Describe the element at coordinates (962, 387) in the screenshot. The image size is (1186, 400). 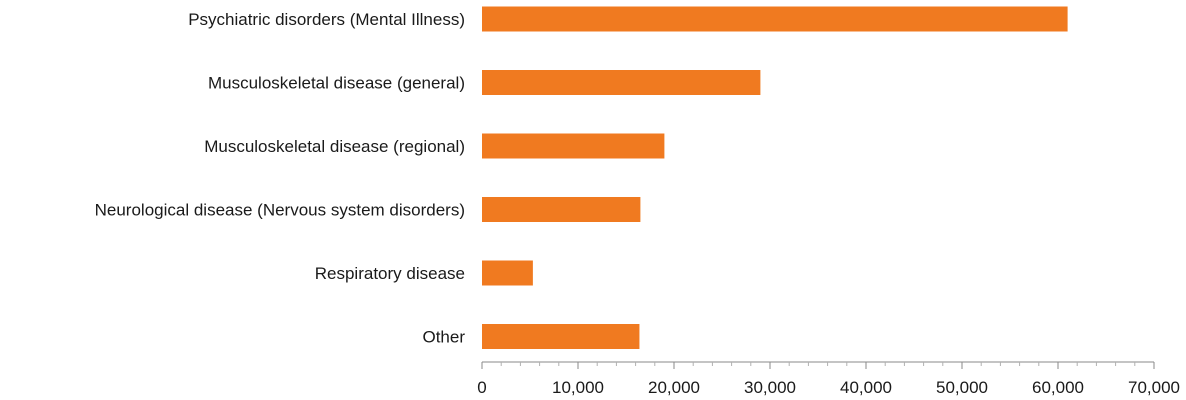
I see `x-tick-label-5: 50,000` at that location.